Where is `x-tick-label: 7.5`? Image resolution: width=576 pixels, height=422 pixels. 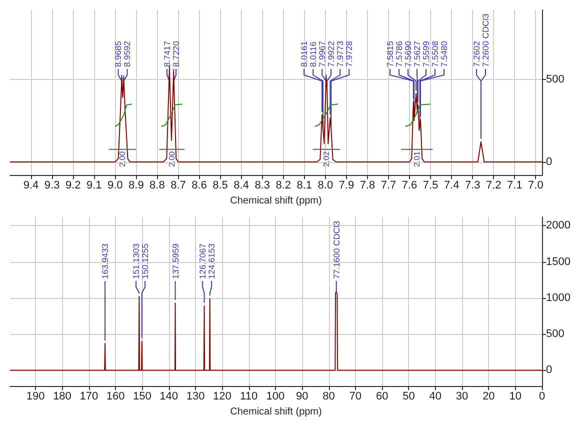 x-tick-label: 7.5 is located at coordinates (430, 186).